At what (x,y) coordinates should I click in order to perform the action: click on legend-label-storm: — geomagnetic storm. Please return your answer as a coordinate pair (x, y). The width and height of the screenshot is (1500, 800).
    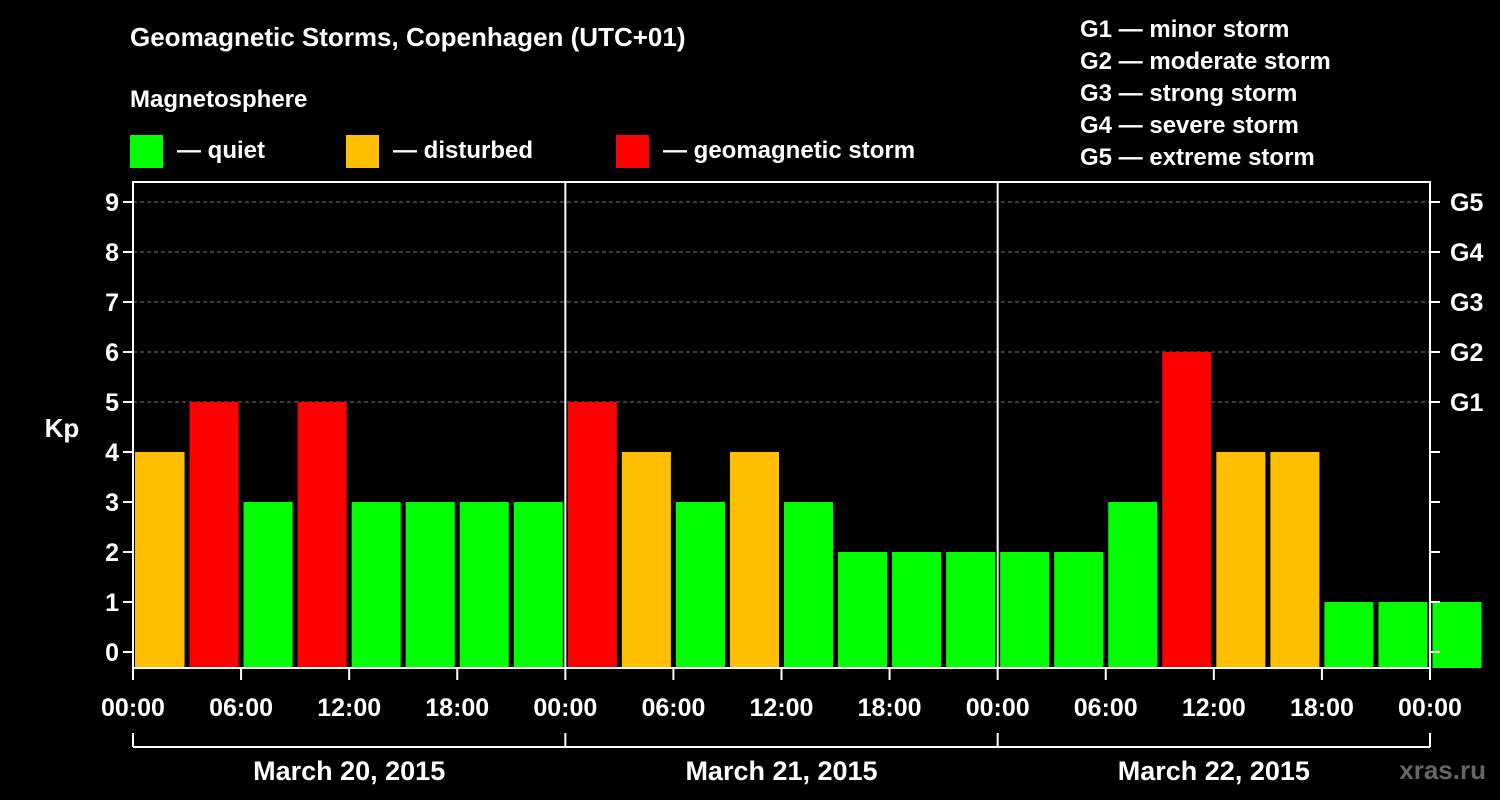
    Looking at the image, I should click on (789, 150).